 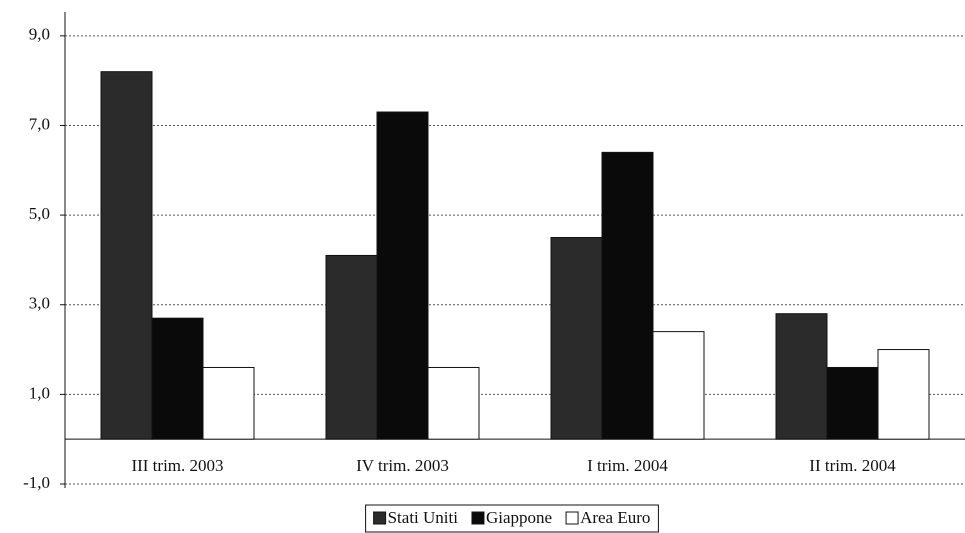 What do you see at coordinates (39, 392) in the screenshot?
I see `y-tick-label: 1,0` at bounding box center [39, 392].